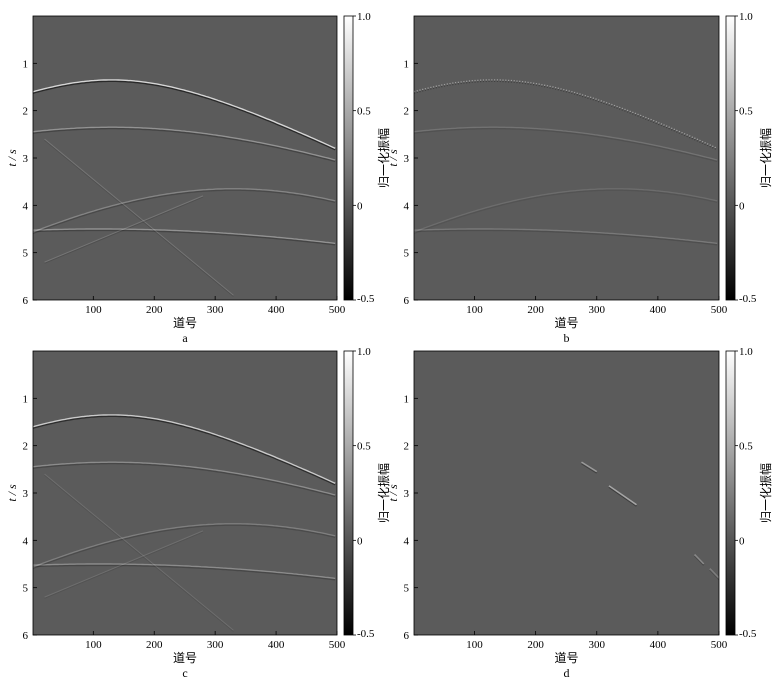 This screenshot has width=776, height=679. What do you see at coordinates (567, 672) in the screenshot?
I see `panel-letter: d` at bounding box center [567, 672].